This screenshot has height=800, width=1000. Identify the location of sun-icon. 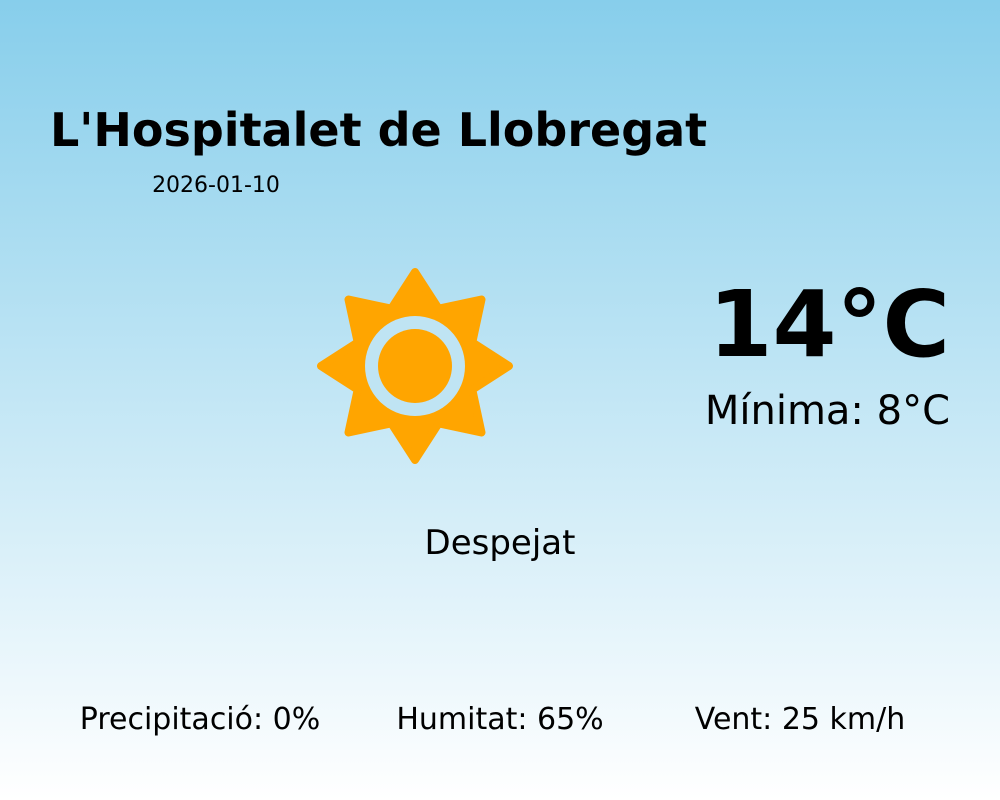
(415, 366).